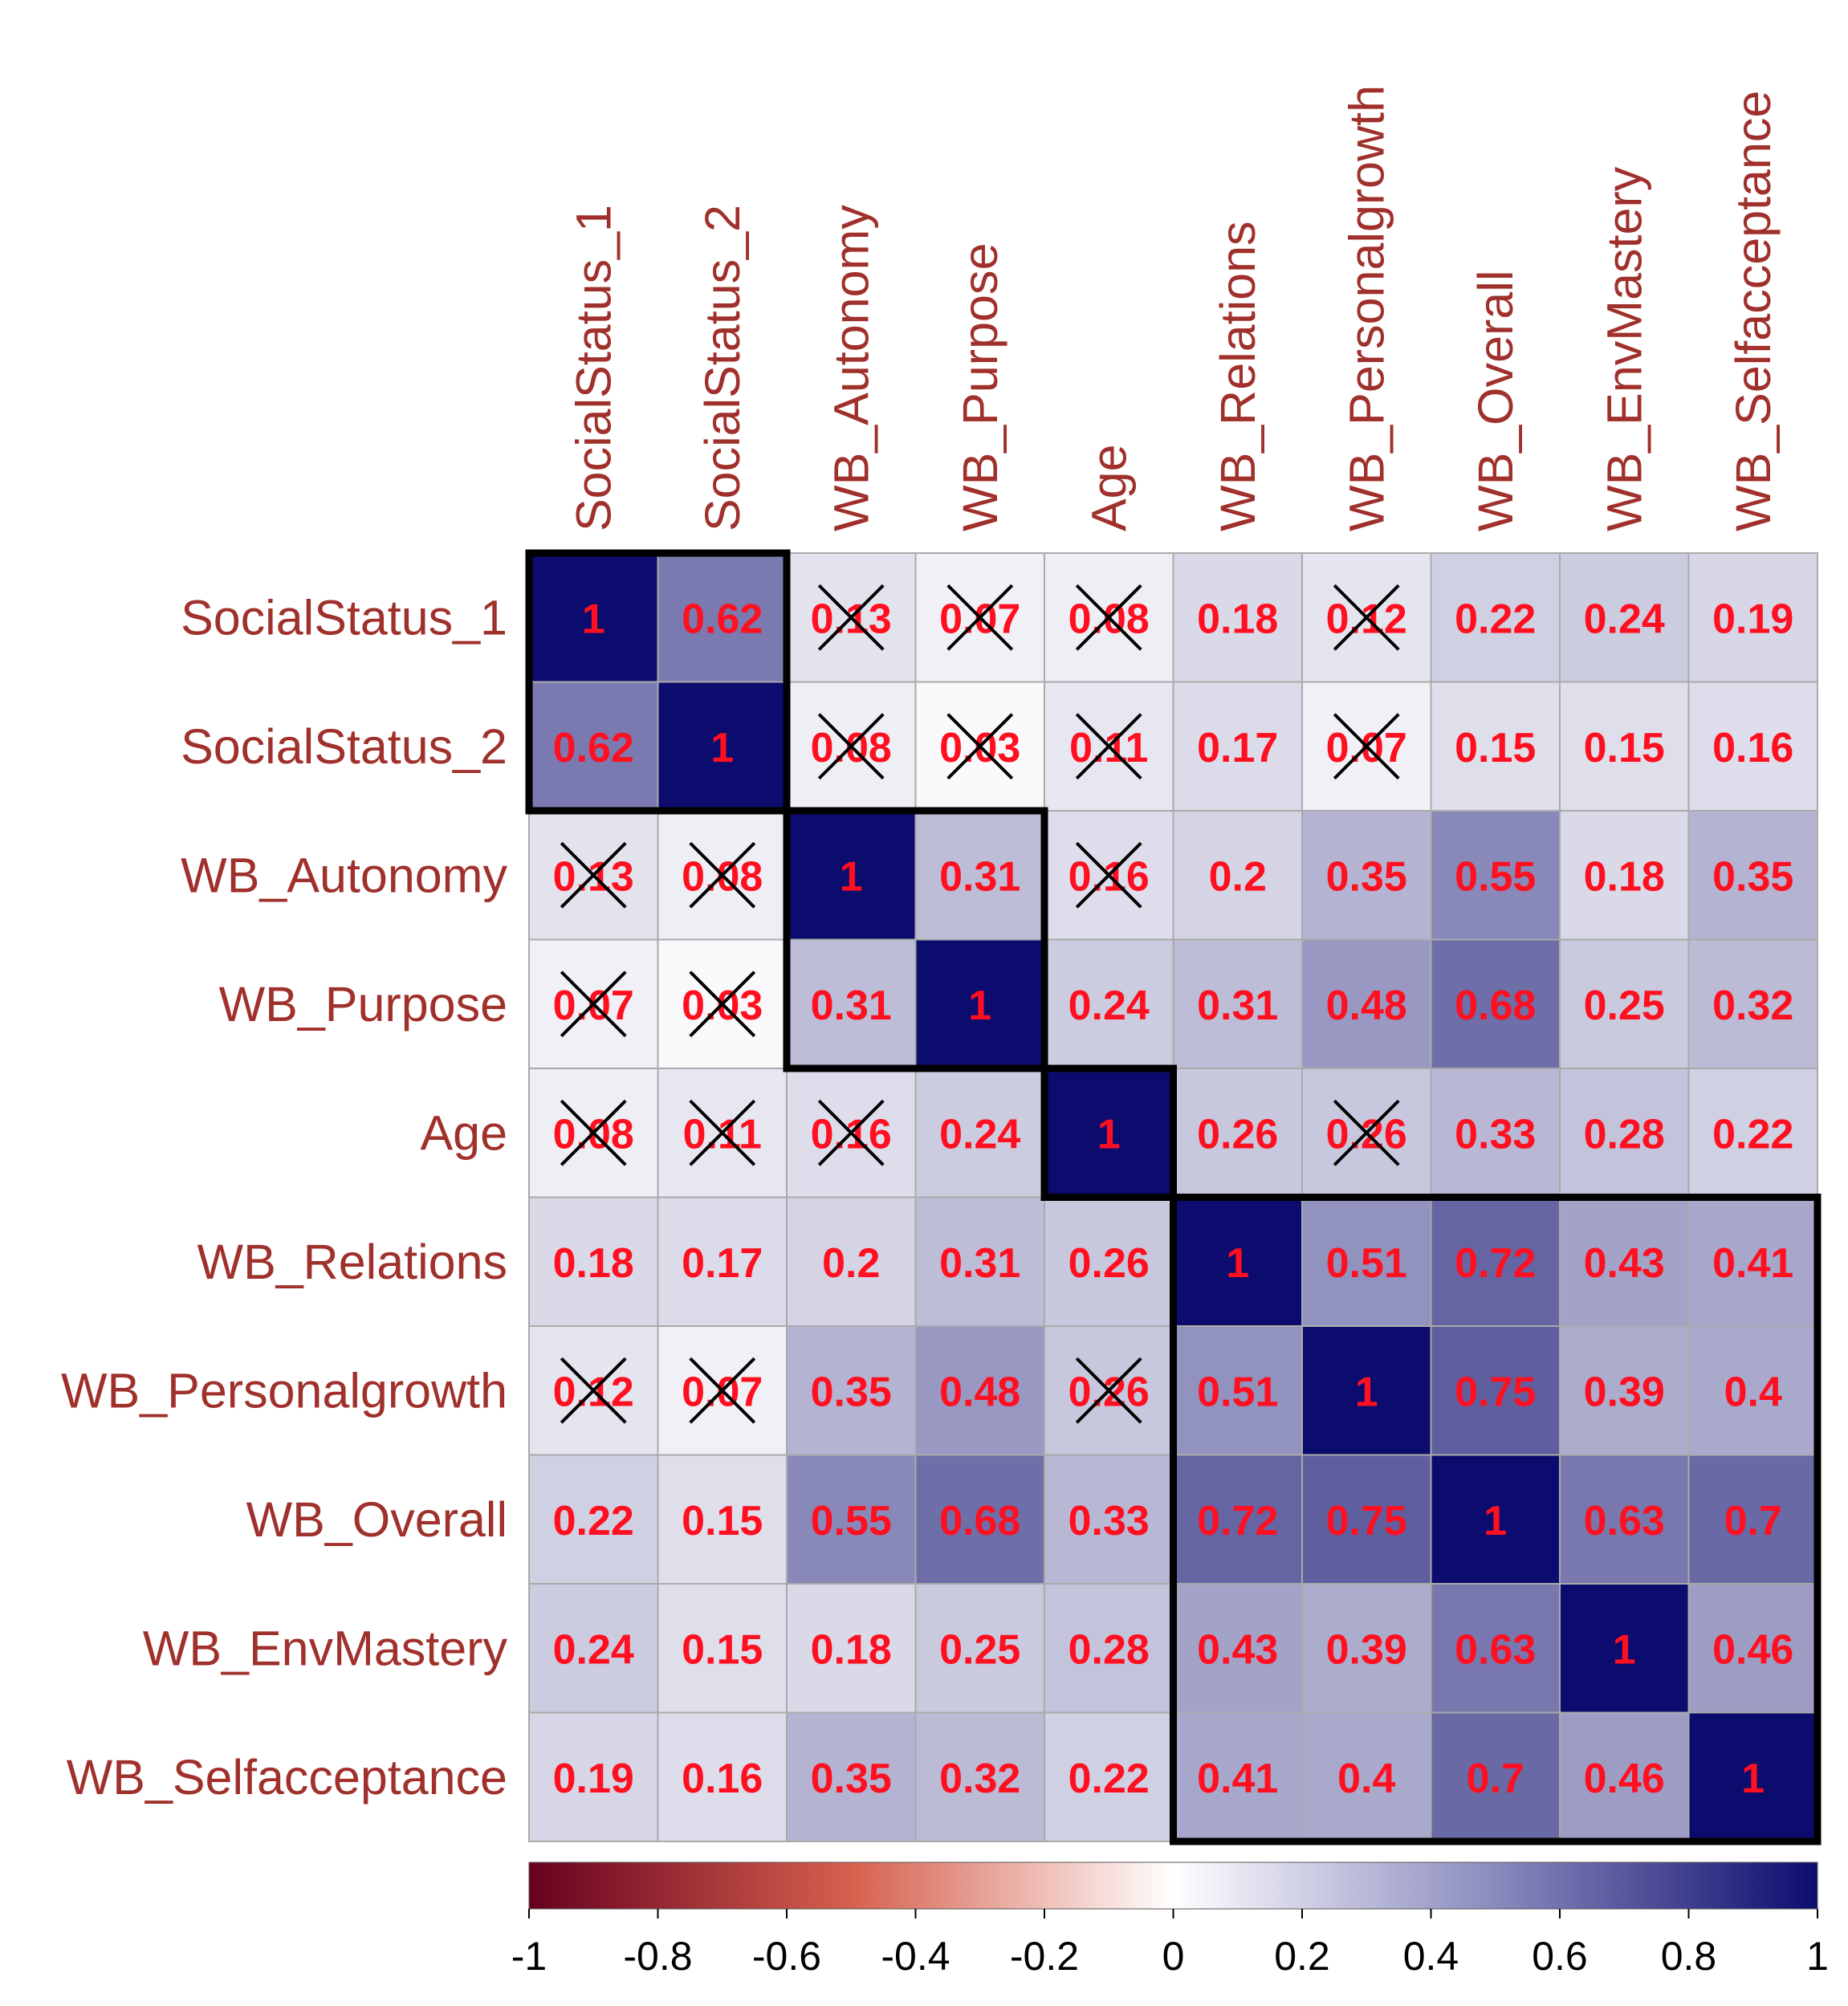 The height and width of the screenshot is (2006, 1848). Describe the element at coordinates (851, 368) in the screenshot. I see `column-label: WB_Autonomy` at that location.